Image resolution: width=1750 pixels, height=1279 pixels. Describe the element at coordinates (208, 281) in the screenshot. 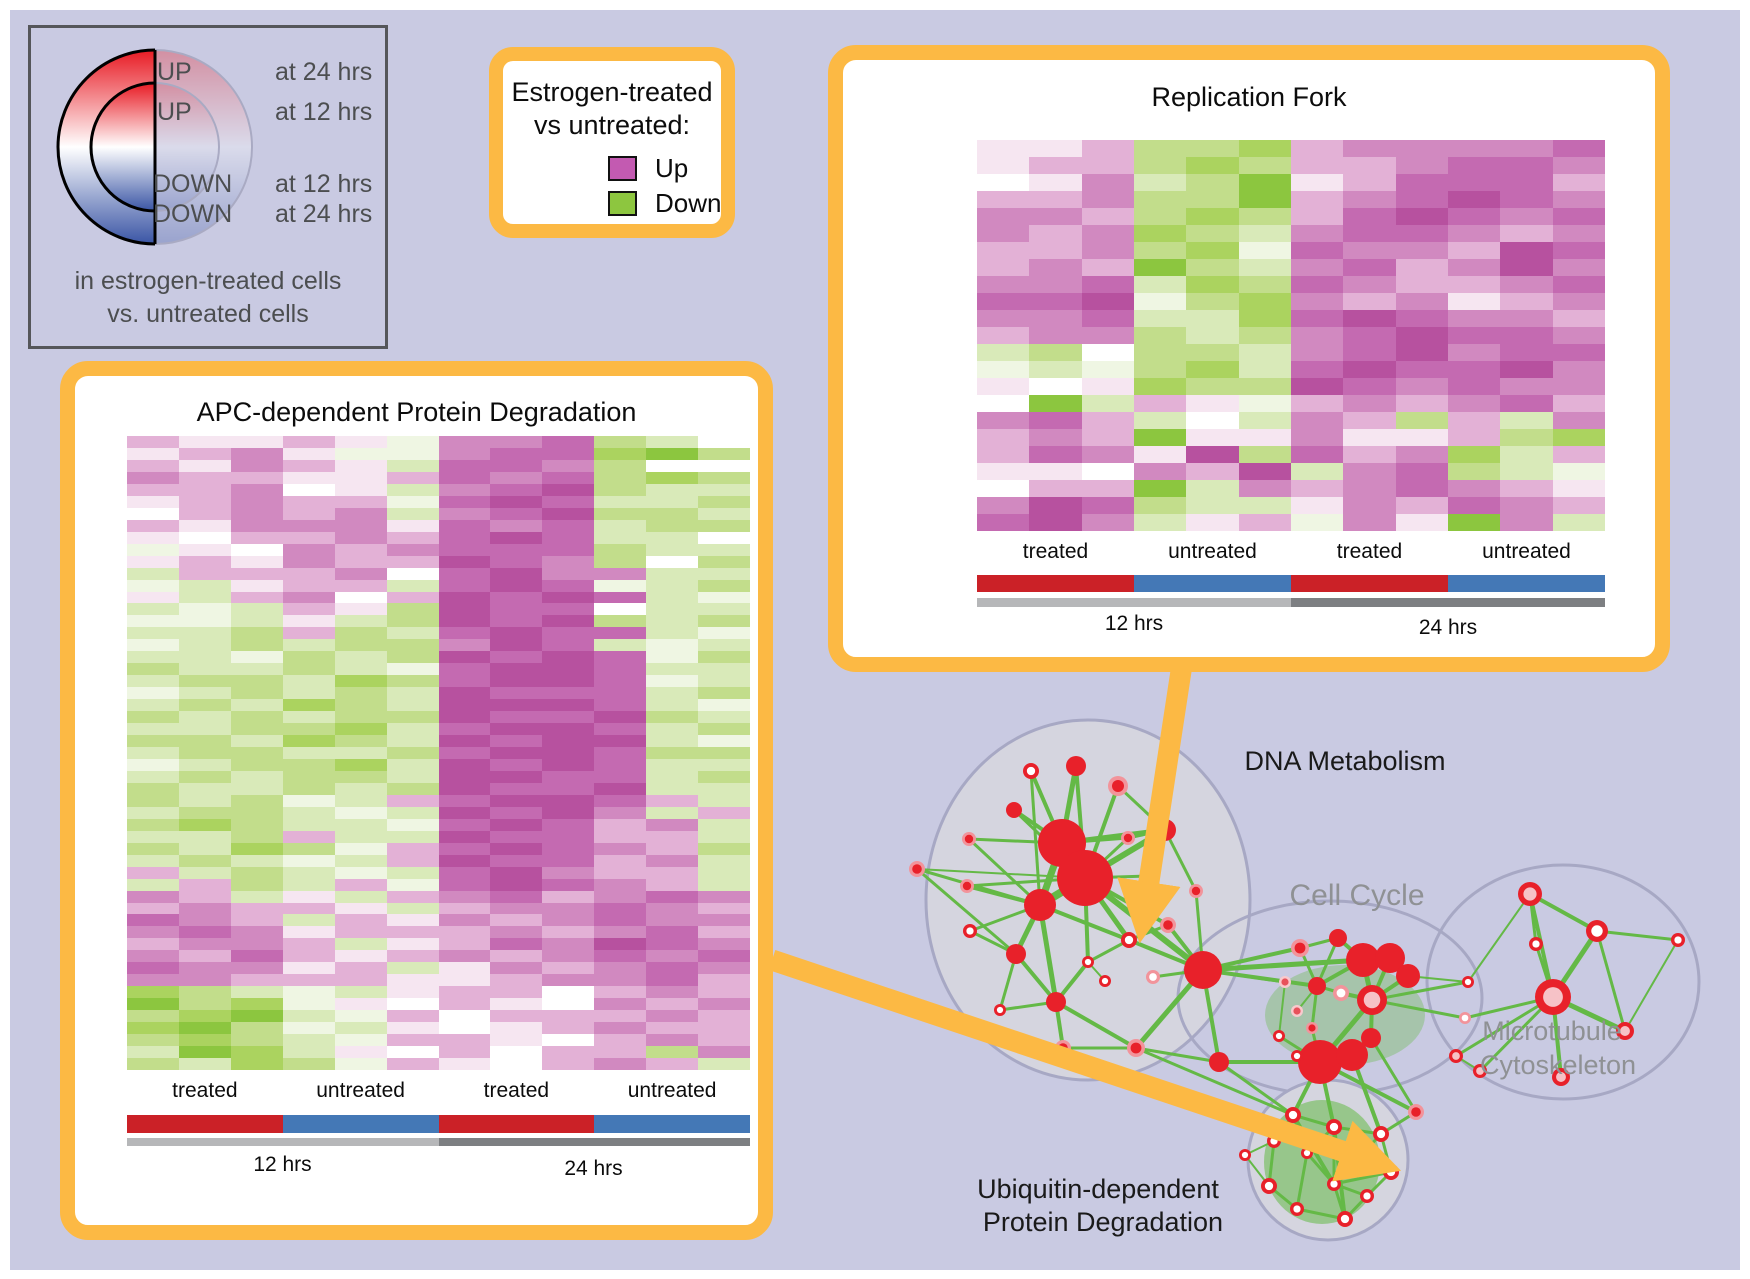

I see `legend-caption-line1: in estrogen-treated cells` at that location.